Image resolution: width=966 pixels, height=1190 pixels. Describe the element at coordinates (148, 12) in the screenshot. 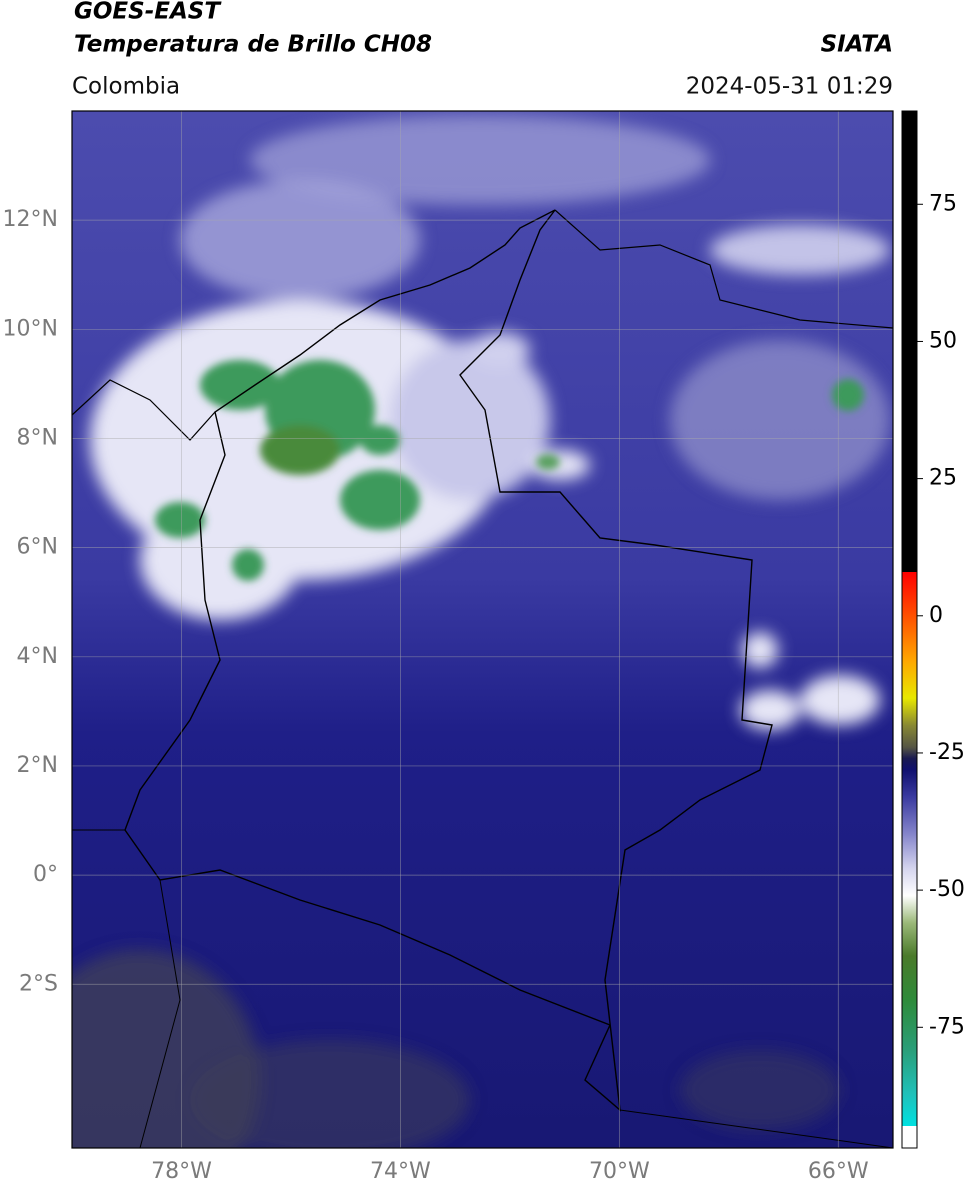

I see `title: GOES-EAST` at that location.